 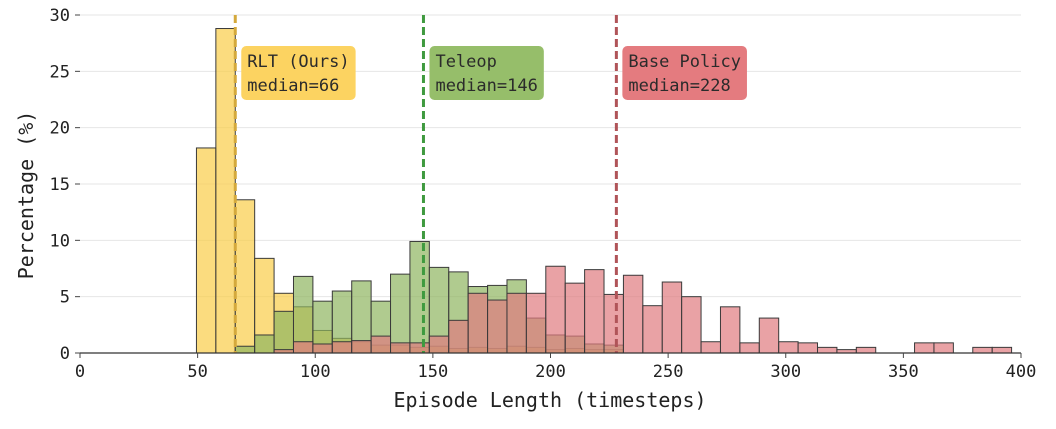 What do you see at coordinates (60, 72) in the screenshot?
I see `y-tick-label: 25` at bounding box center [60, 72].